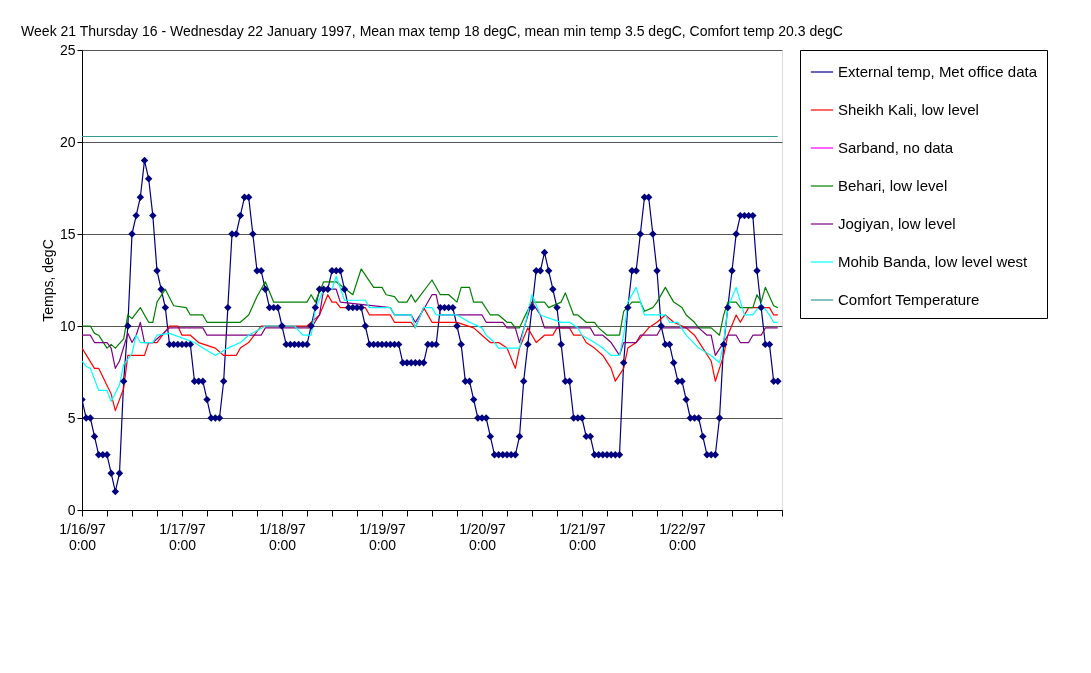  I want to click on y-tick-label: 10, so click(67, 325).